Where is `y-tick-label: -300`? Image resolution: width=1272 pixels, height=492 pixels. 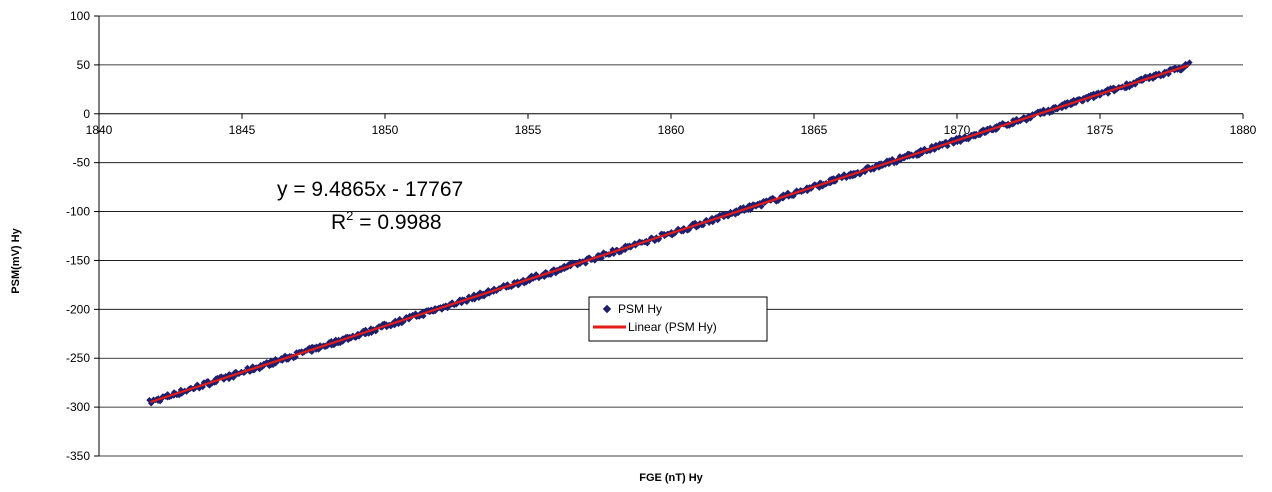
y-tick-label: -300 is located at coordinates (78, 407).